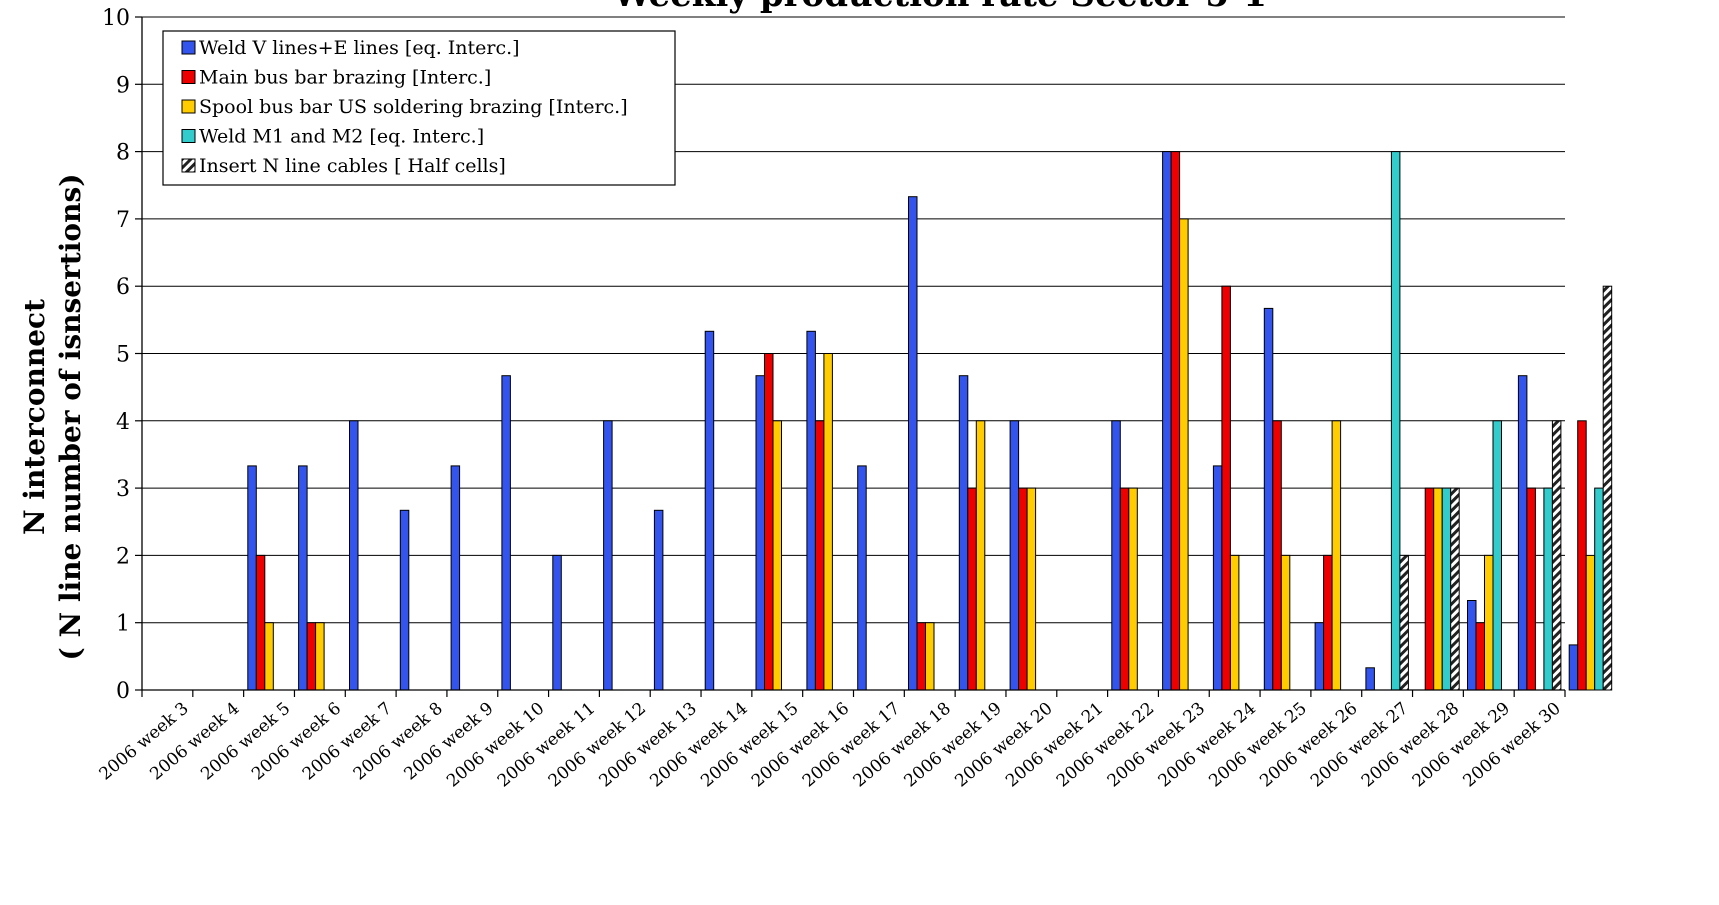 The width and height of the screenshot is (1719, 905). What do you see at coordinates (123, 85) in the screenshot?
I see `y-tick-label: 9` at bounding box center [123, 85].